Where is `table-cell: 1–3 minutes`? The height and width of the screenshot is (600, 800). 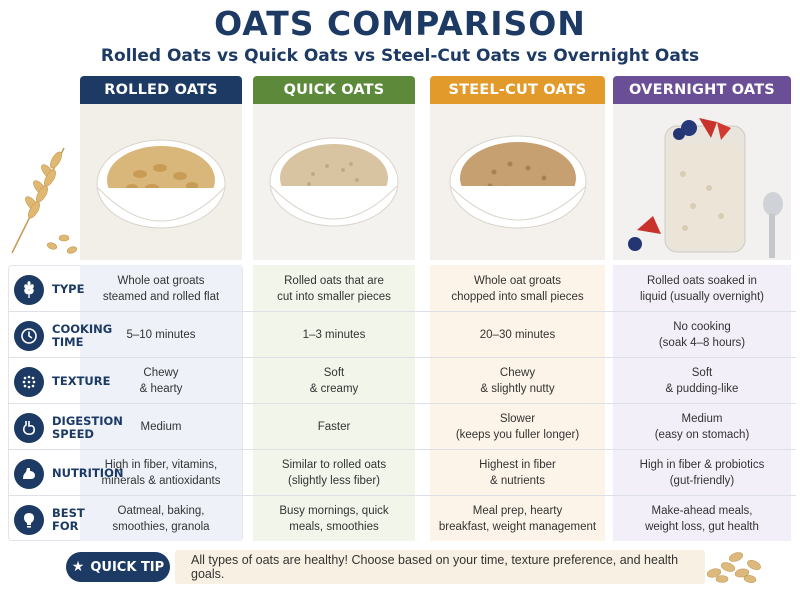 table-cell: 1–3 minutes is located at coordinates (334, 335).